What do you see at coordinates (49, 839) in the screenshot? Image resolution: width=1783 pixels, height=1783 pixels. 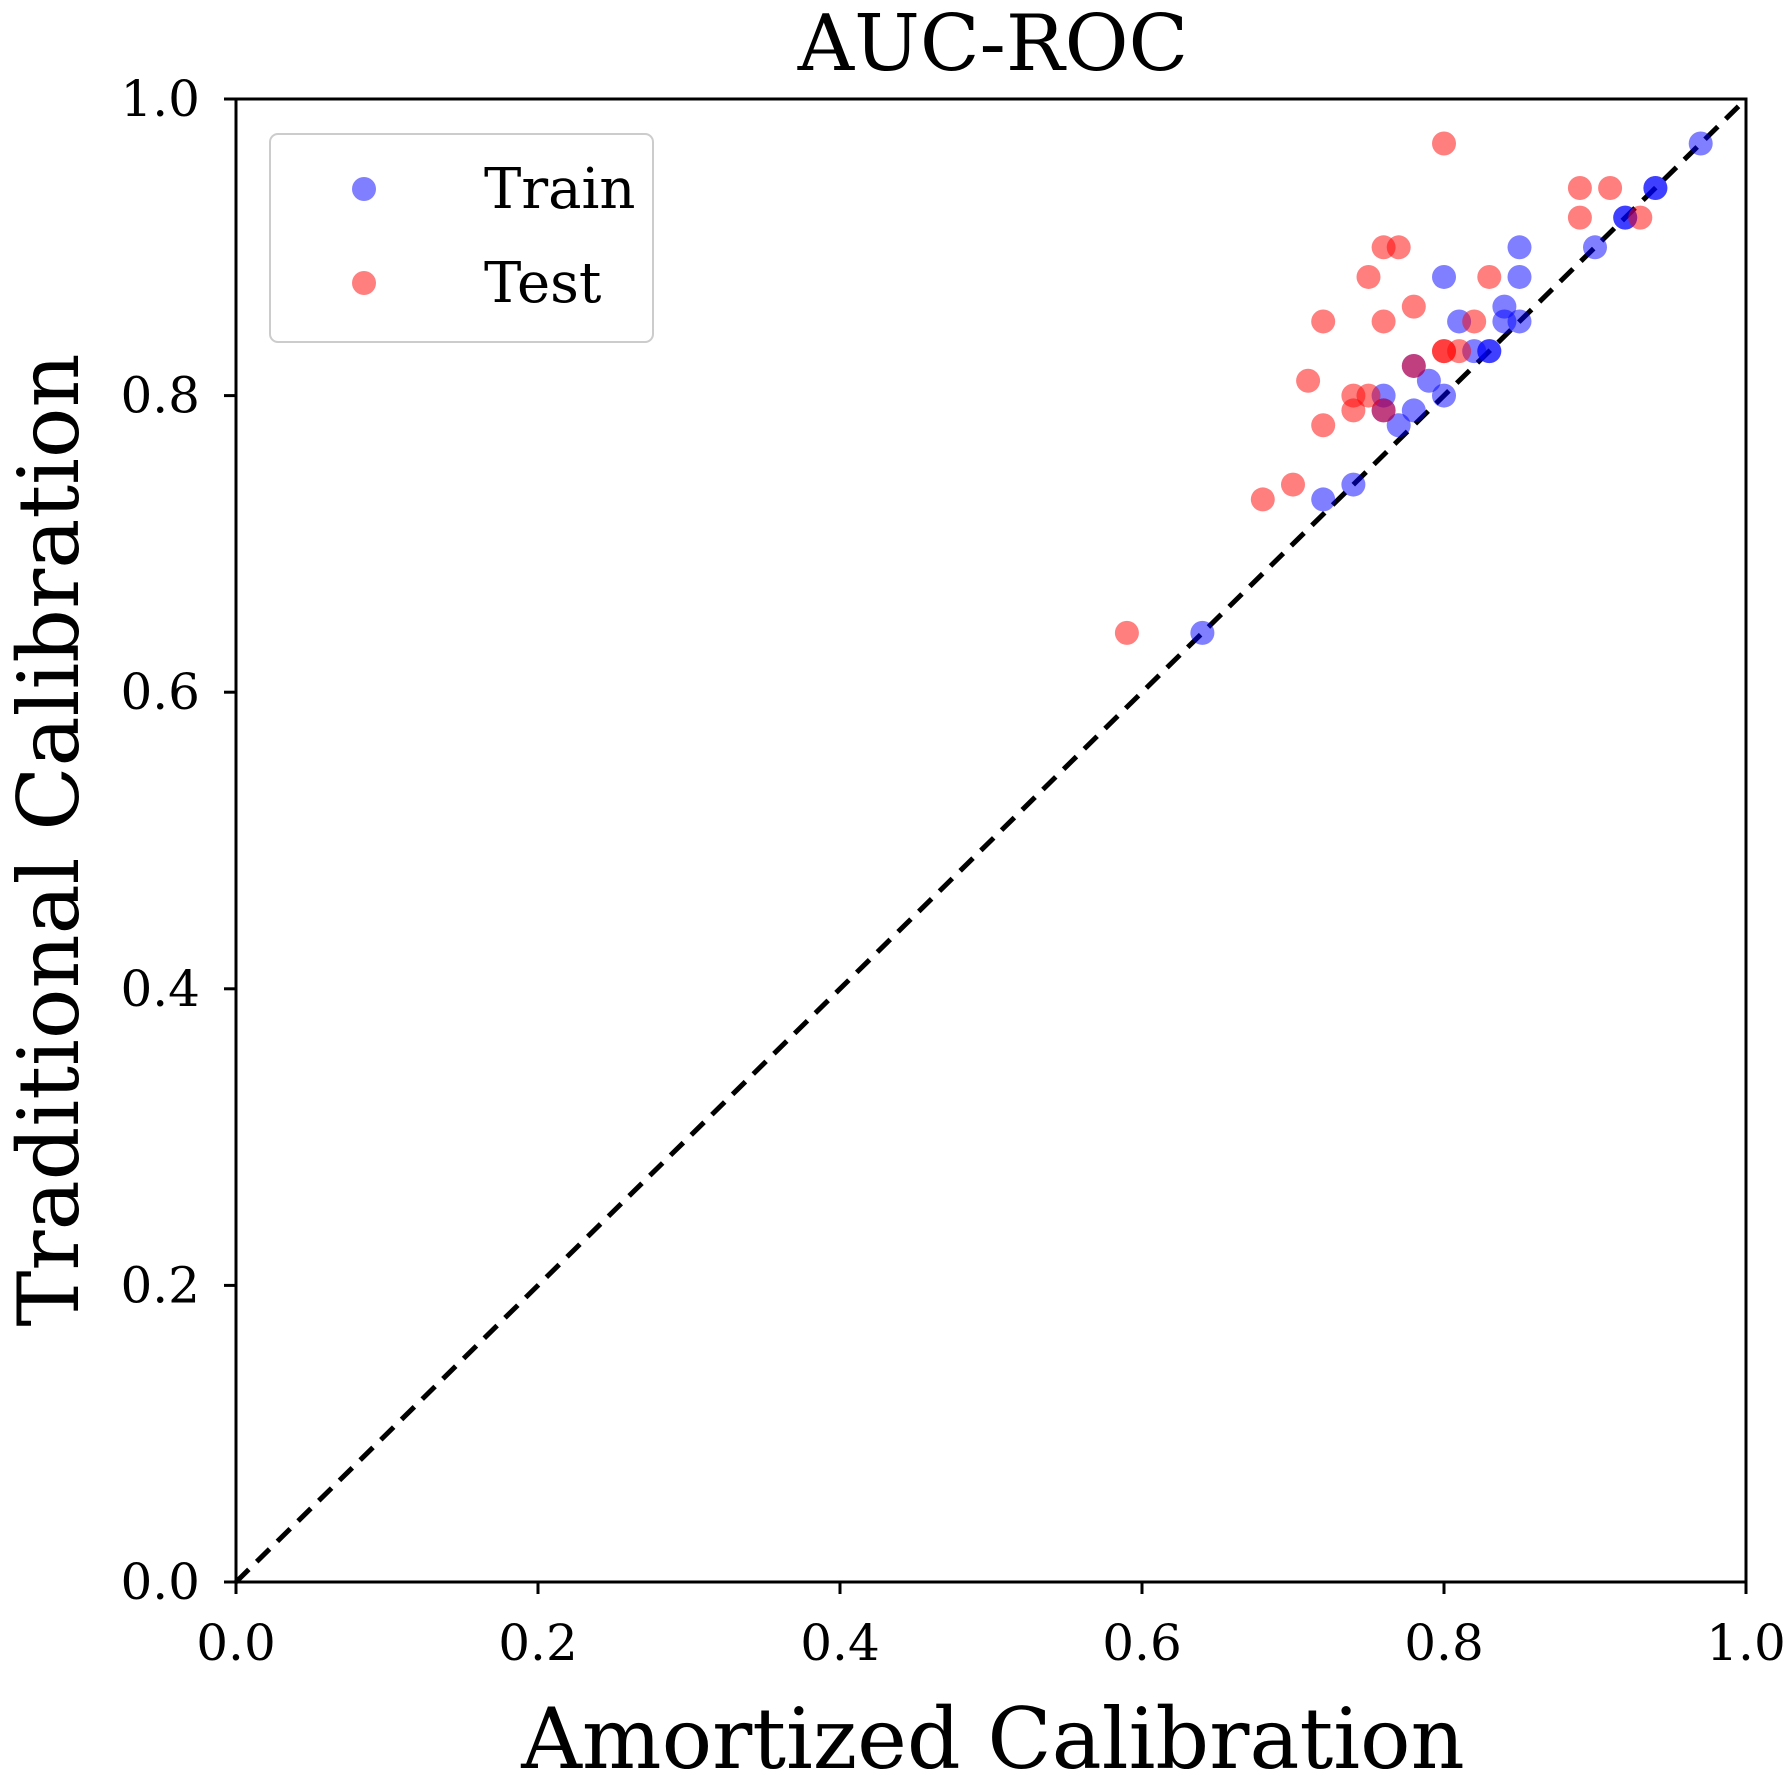 I see `y-axis-title: Traditional Calibration` at bounding box center [49, 839].